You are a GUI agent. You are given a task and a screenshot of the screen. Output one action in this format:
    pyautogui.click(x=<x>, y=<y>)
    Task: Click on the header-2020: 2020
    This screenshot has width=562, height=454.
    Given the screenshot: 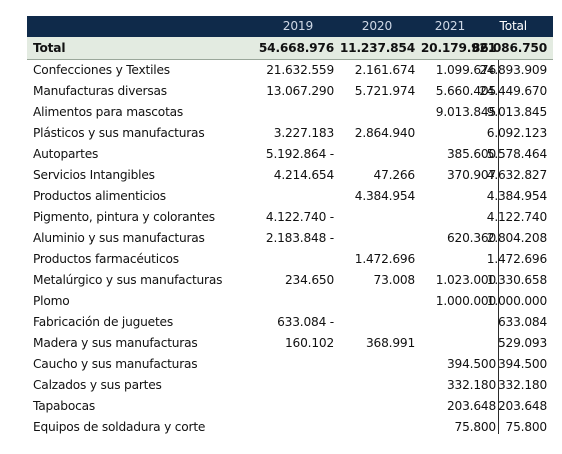 What is the action you would take?
    pyautogui.click(x=376, y=26)
    